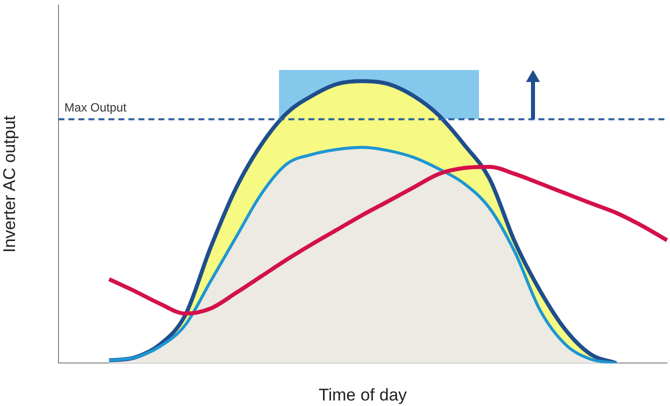 The image size is (670, 406). Describe the element at coordinates (9, 184) in the screenshot. I see `y-axis-title: Inverter AC output` at that location.